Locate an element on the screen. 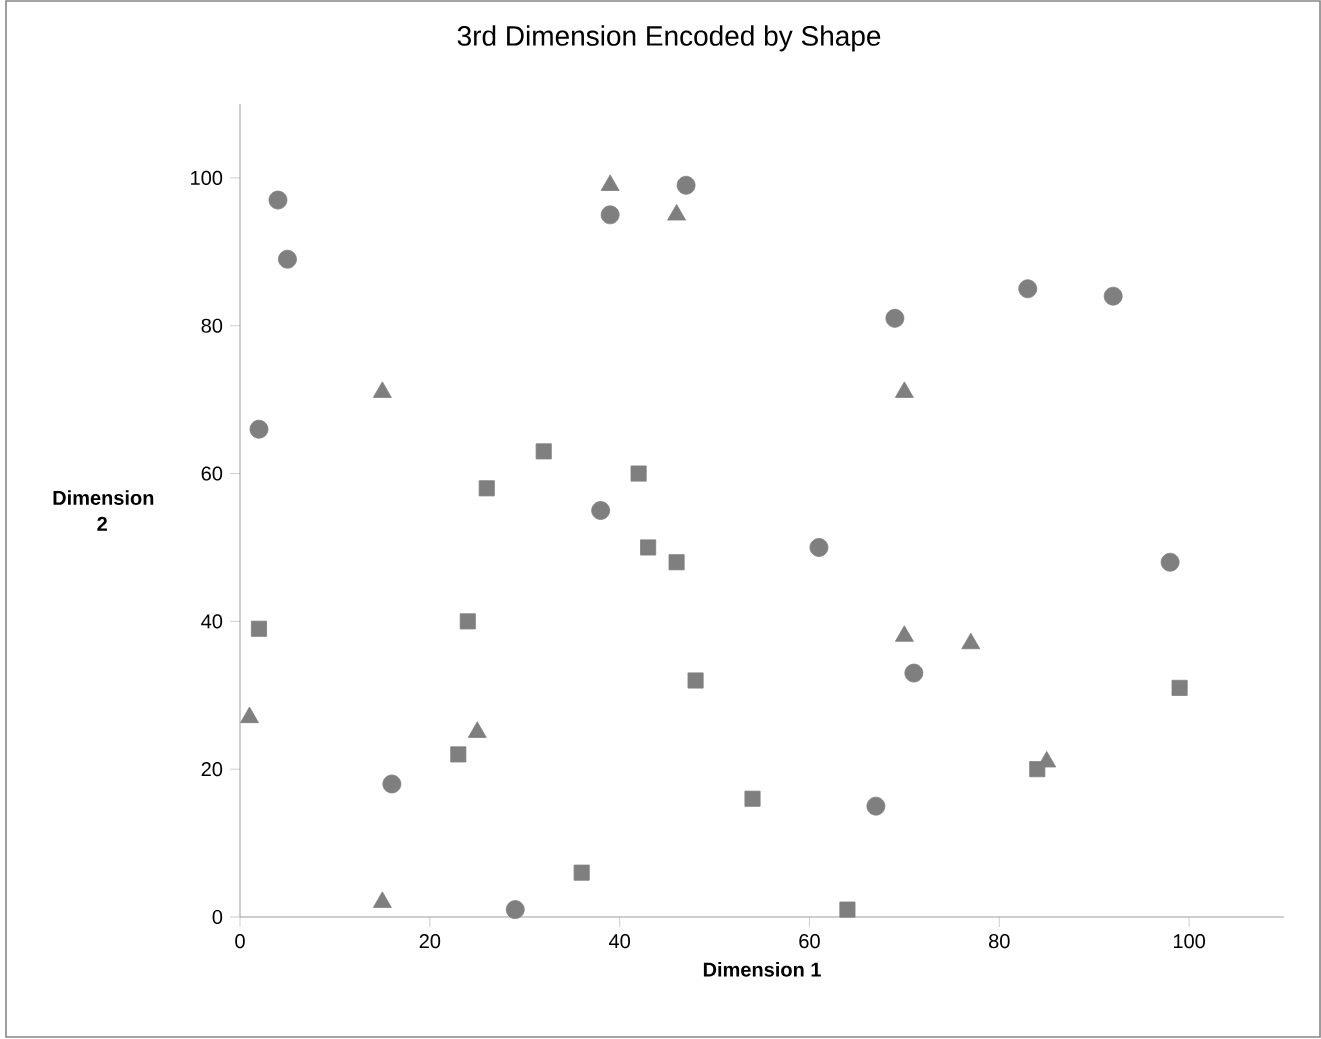  y-tick-label: 80 is located at coordinates (212, 325).